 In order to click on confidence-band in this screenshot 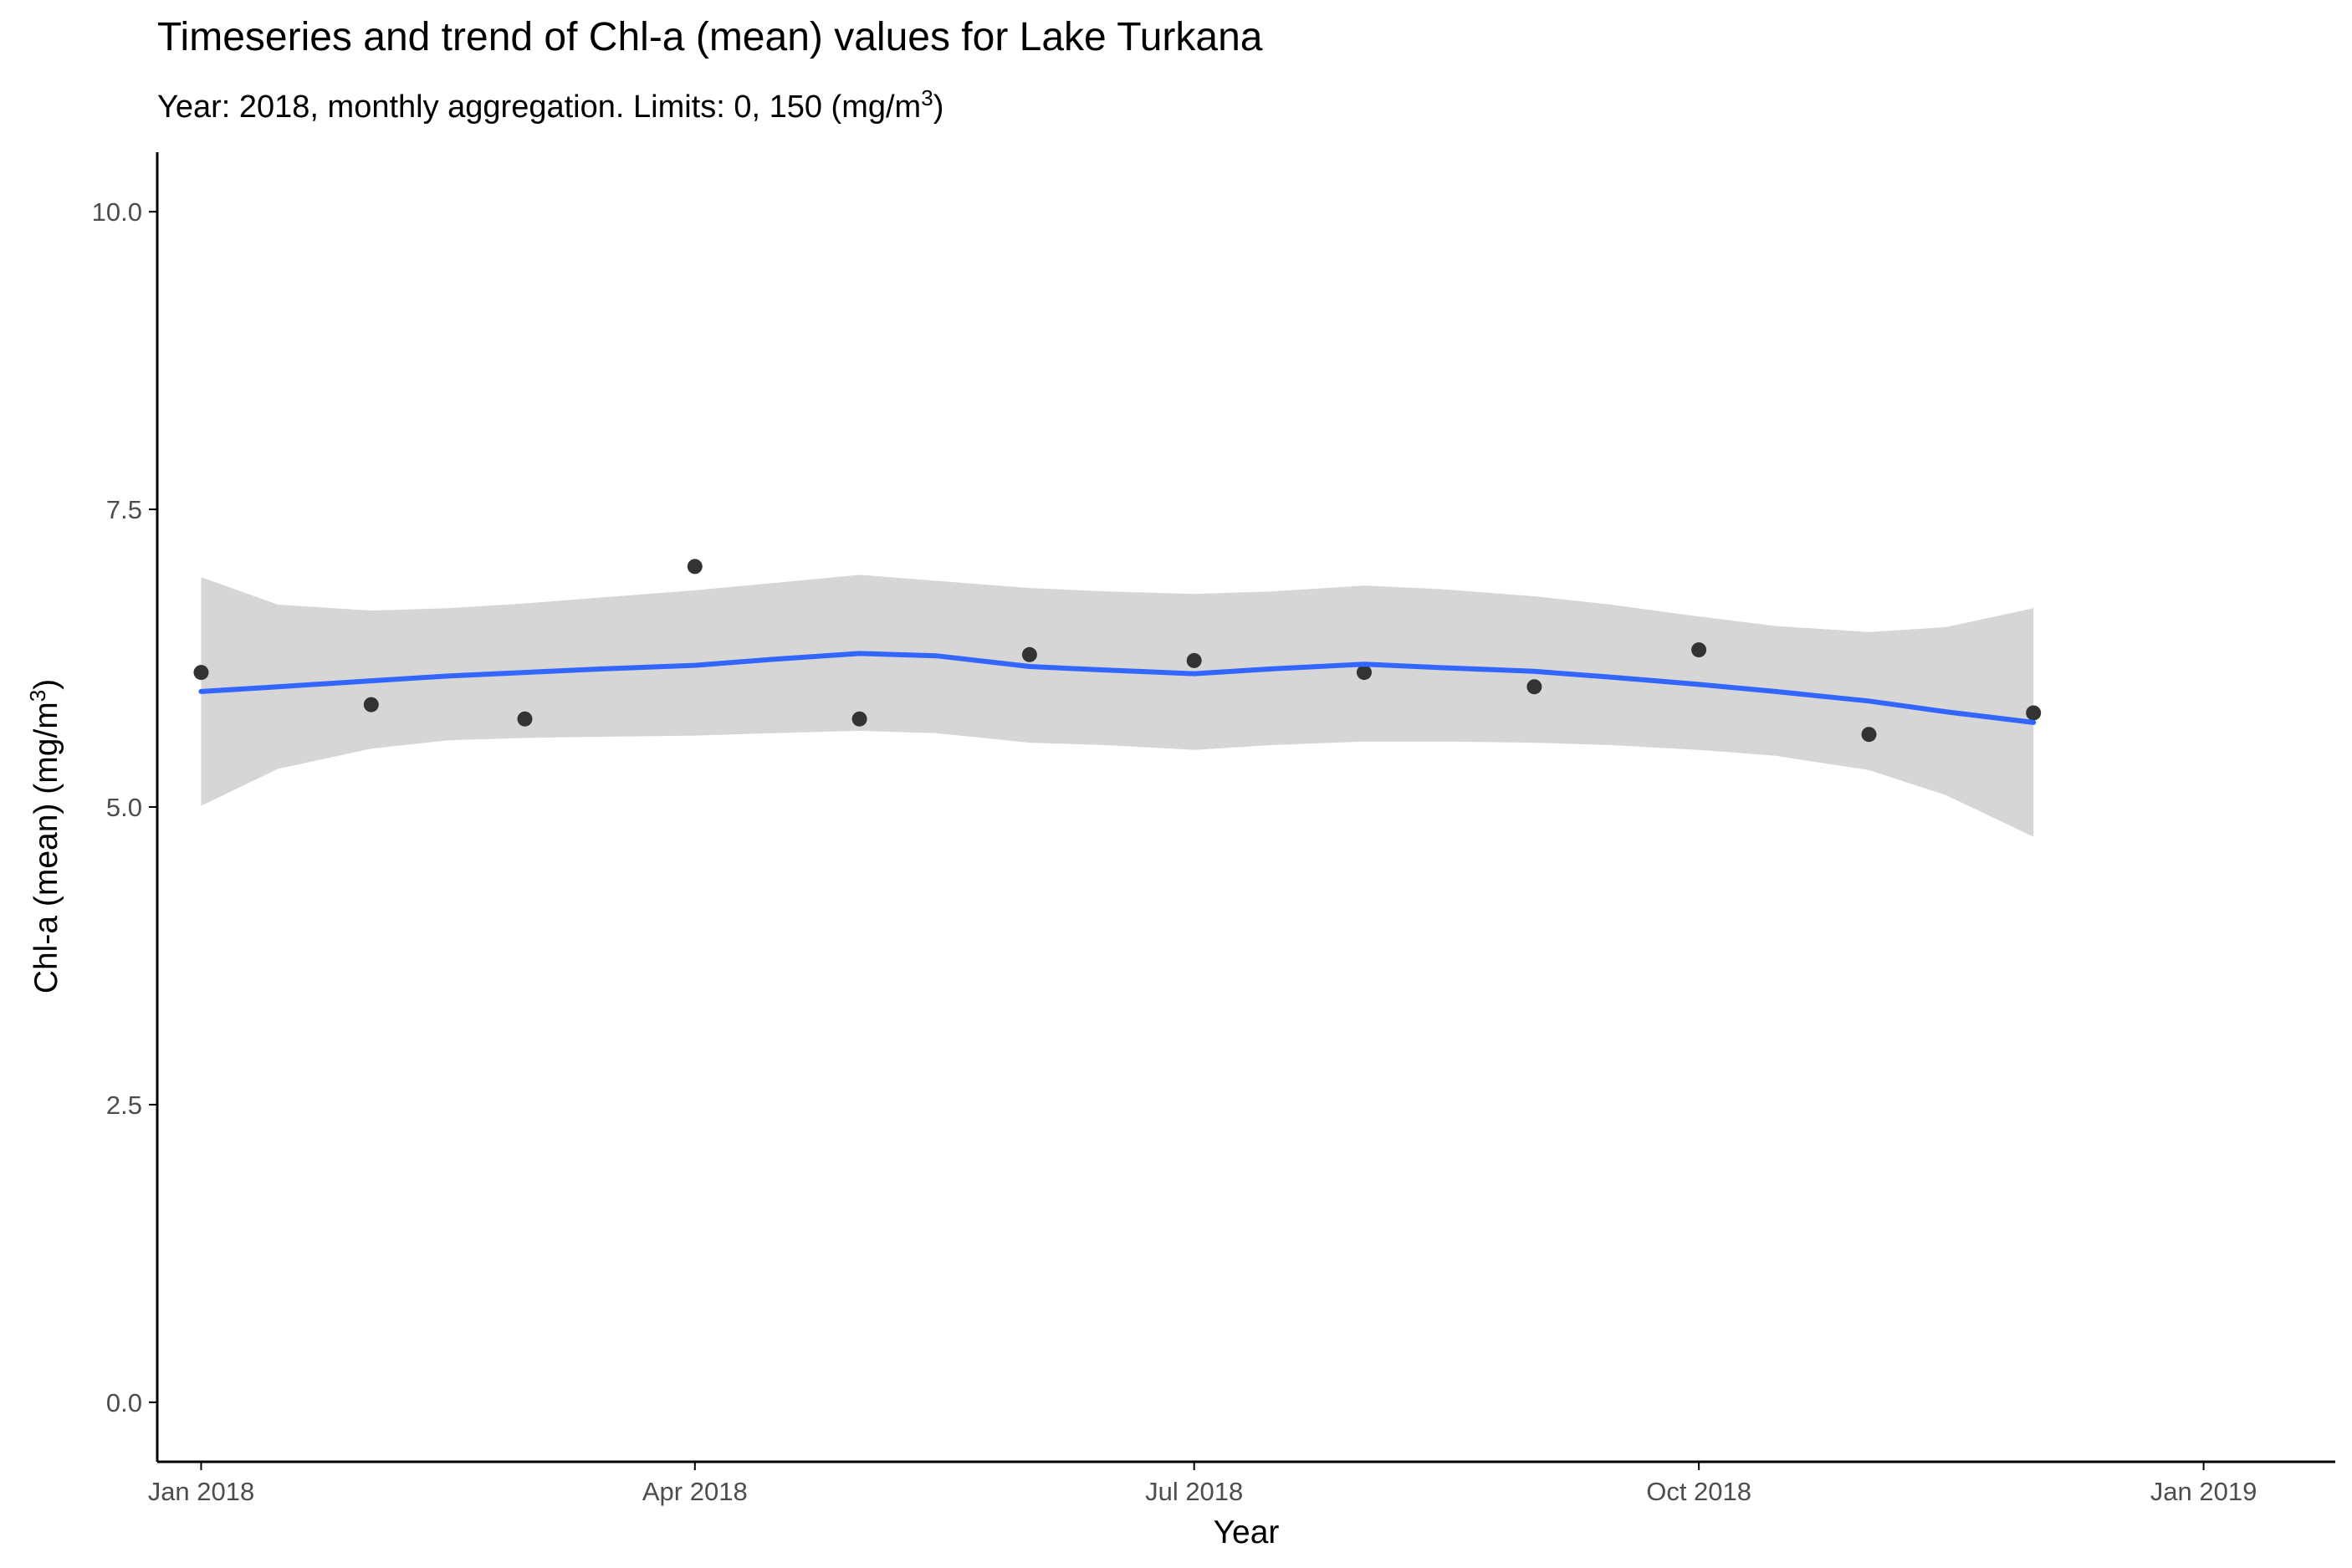, I will do `click(1117, 706)`.